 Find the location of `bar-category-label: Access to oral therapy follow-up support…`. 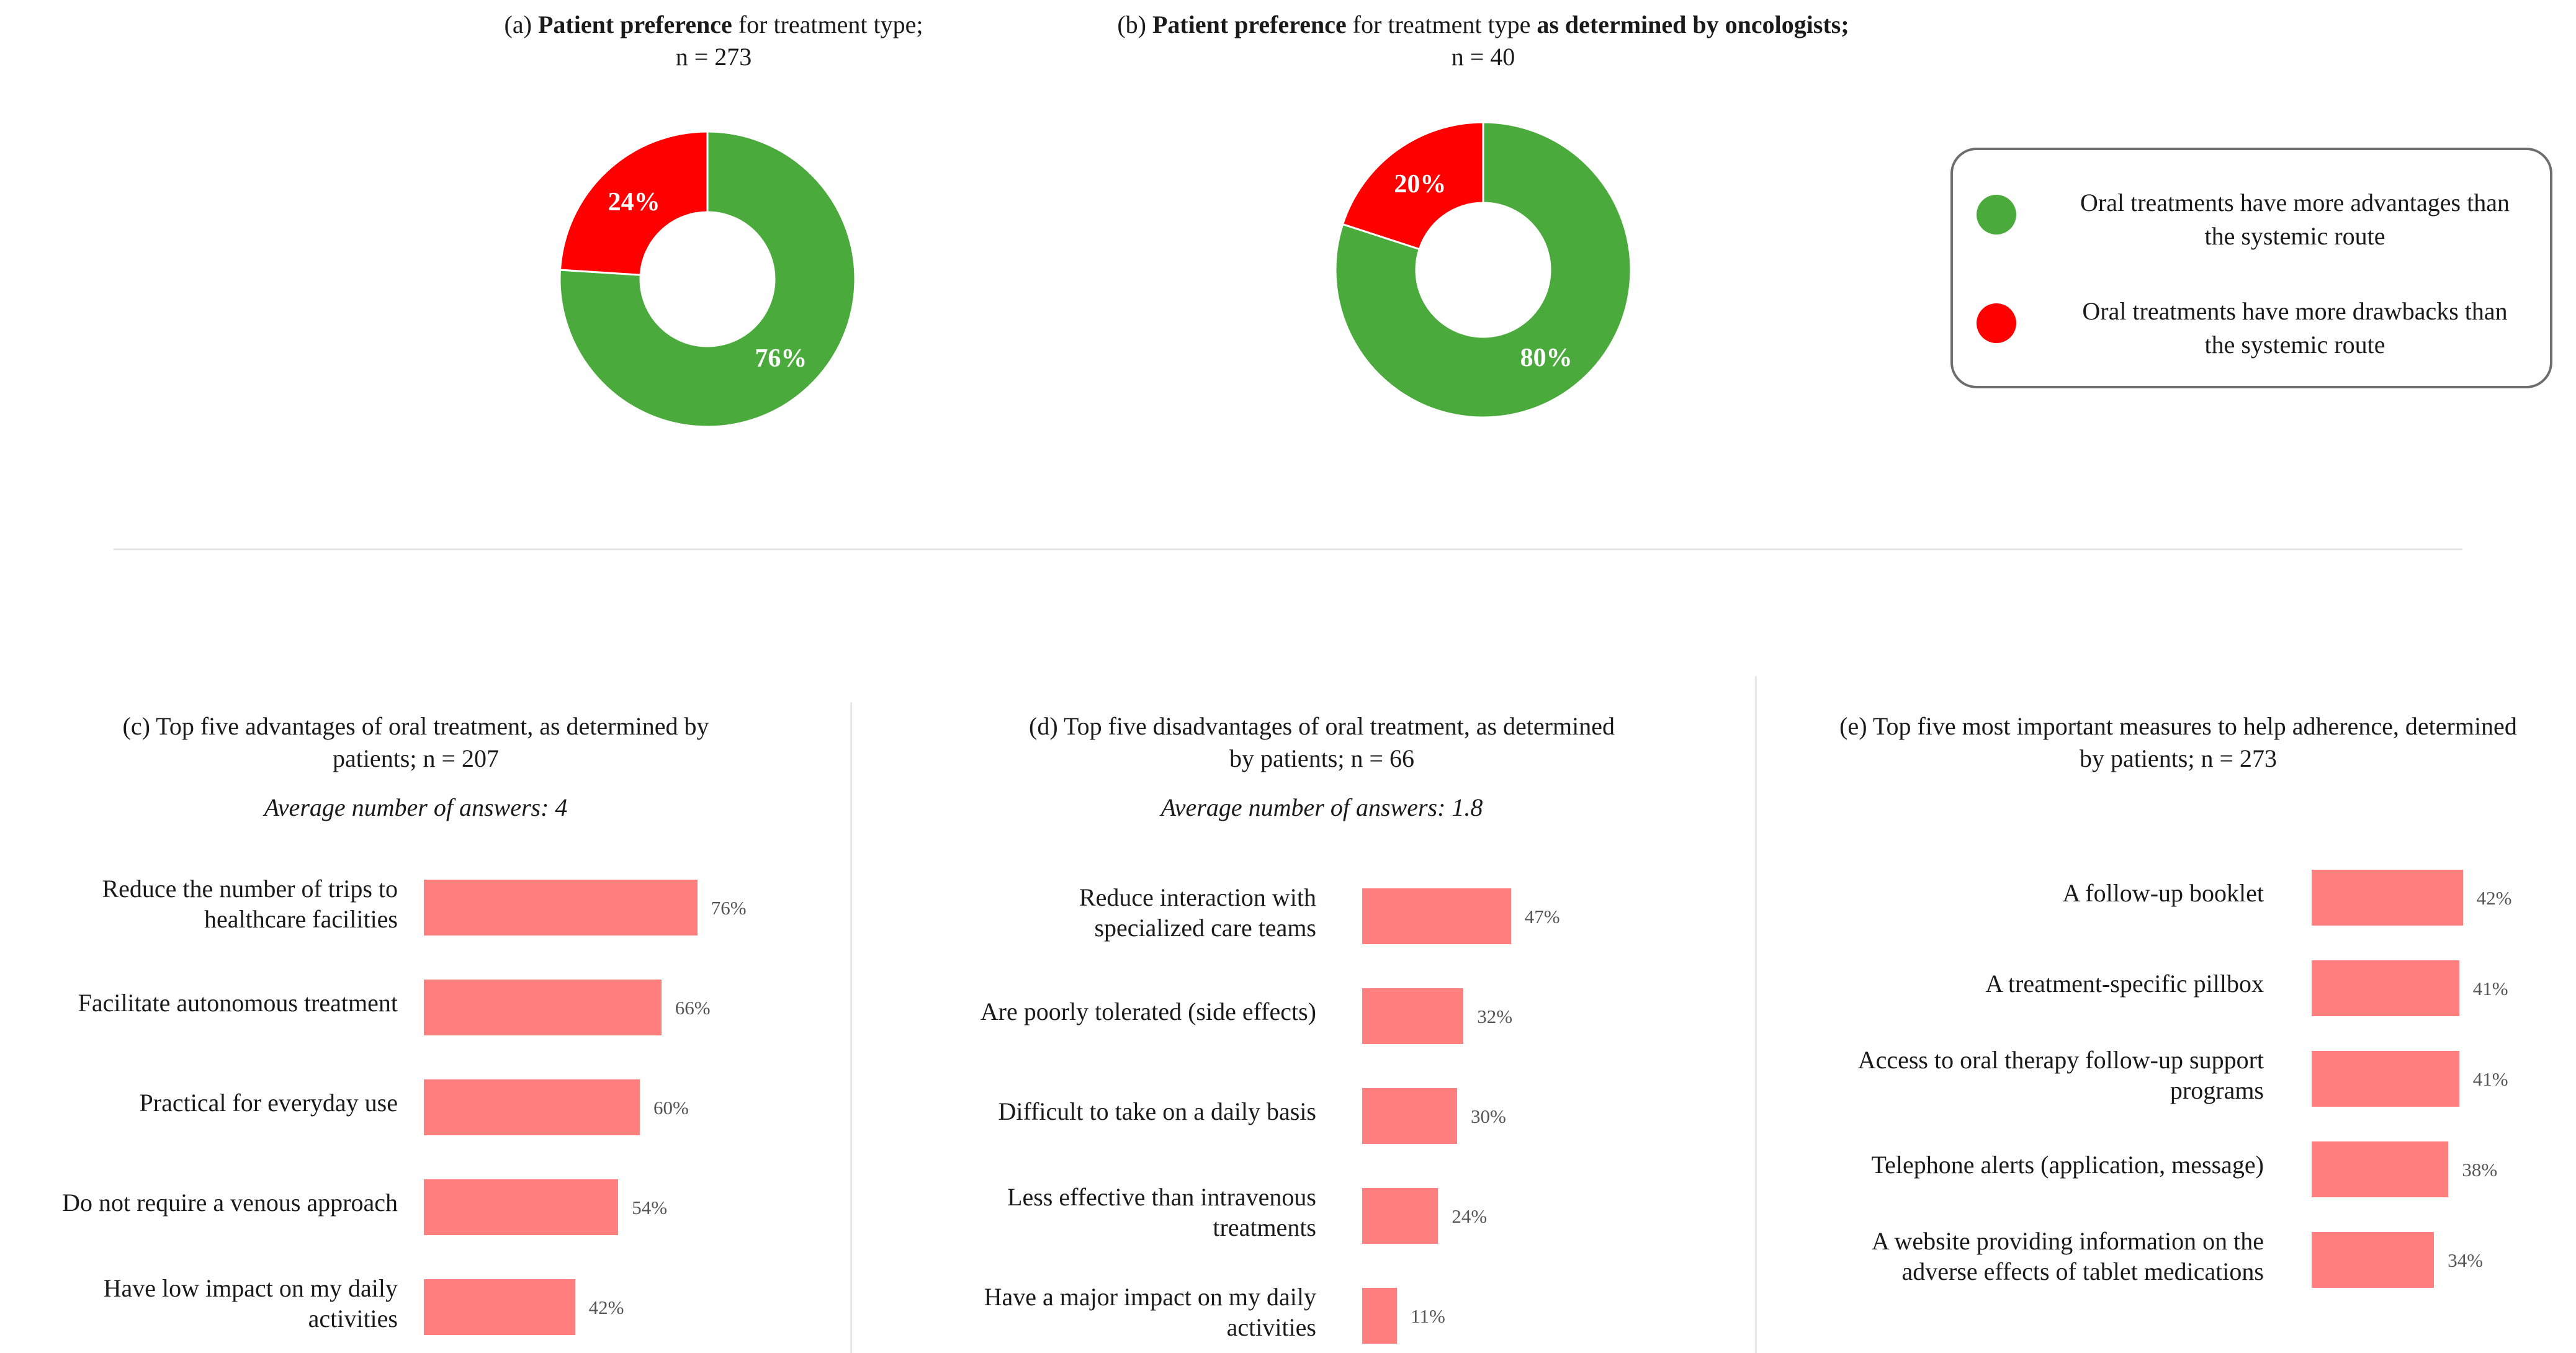

bar-category-label: Access to oral therapy follow-up support… is located at coordinates (2061, 1075).